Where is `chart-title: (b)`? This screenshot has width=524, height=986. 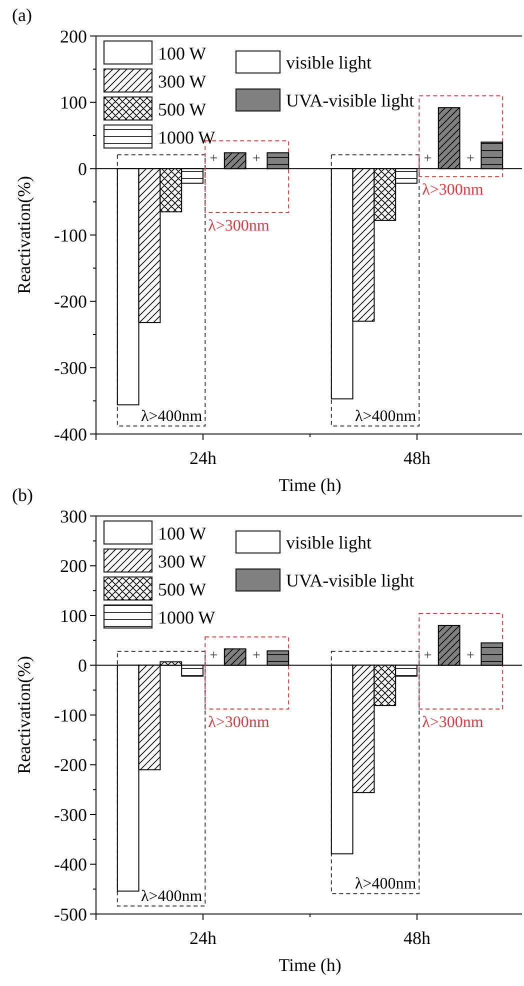
chart-title: (b) is located at coordinates (22, 495).